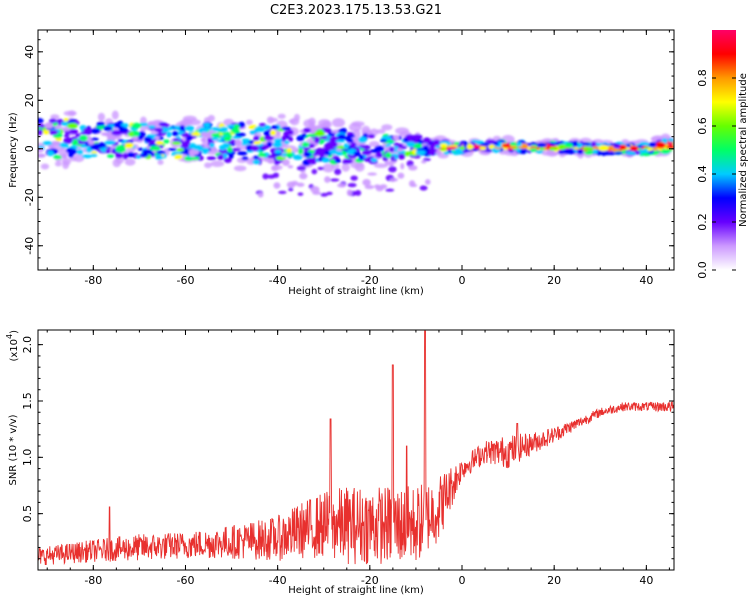 The image size is (750, 600). What do you see at coordinates (27, 514) in the screenshot?
I see `y-tick-label: 0.5` at bounding box center [27, 514].